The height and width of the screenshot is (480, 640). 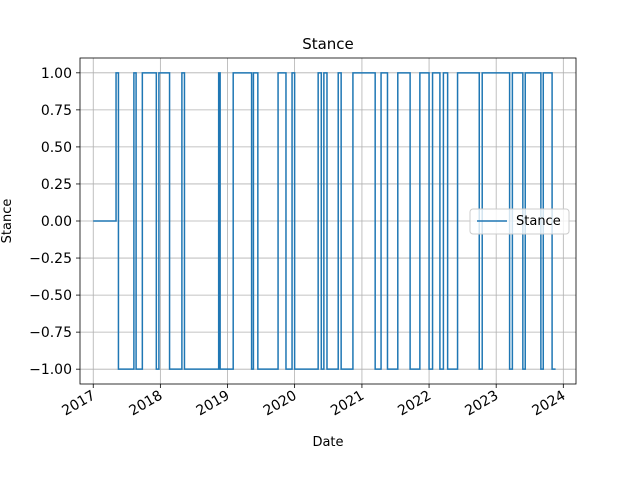 I want to click on legend-label-stance: Stance, so click(x=538, y=221).